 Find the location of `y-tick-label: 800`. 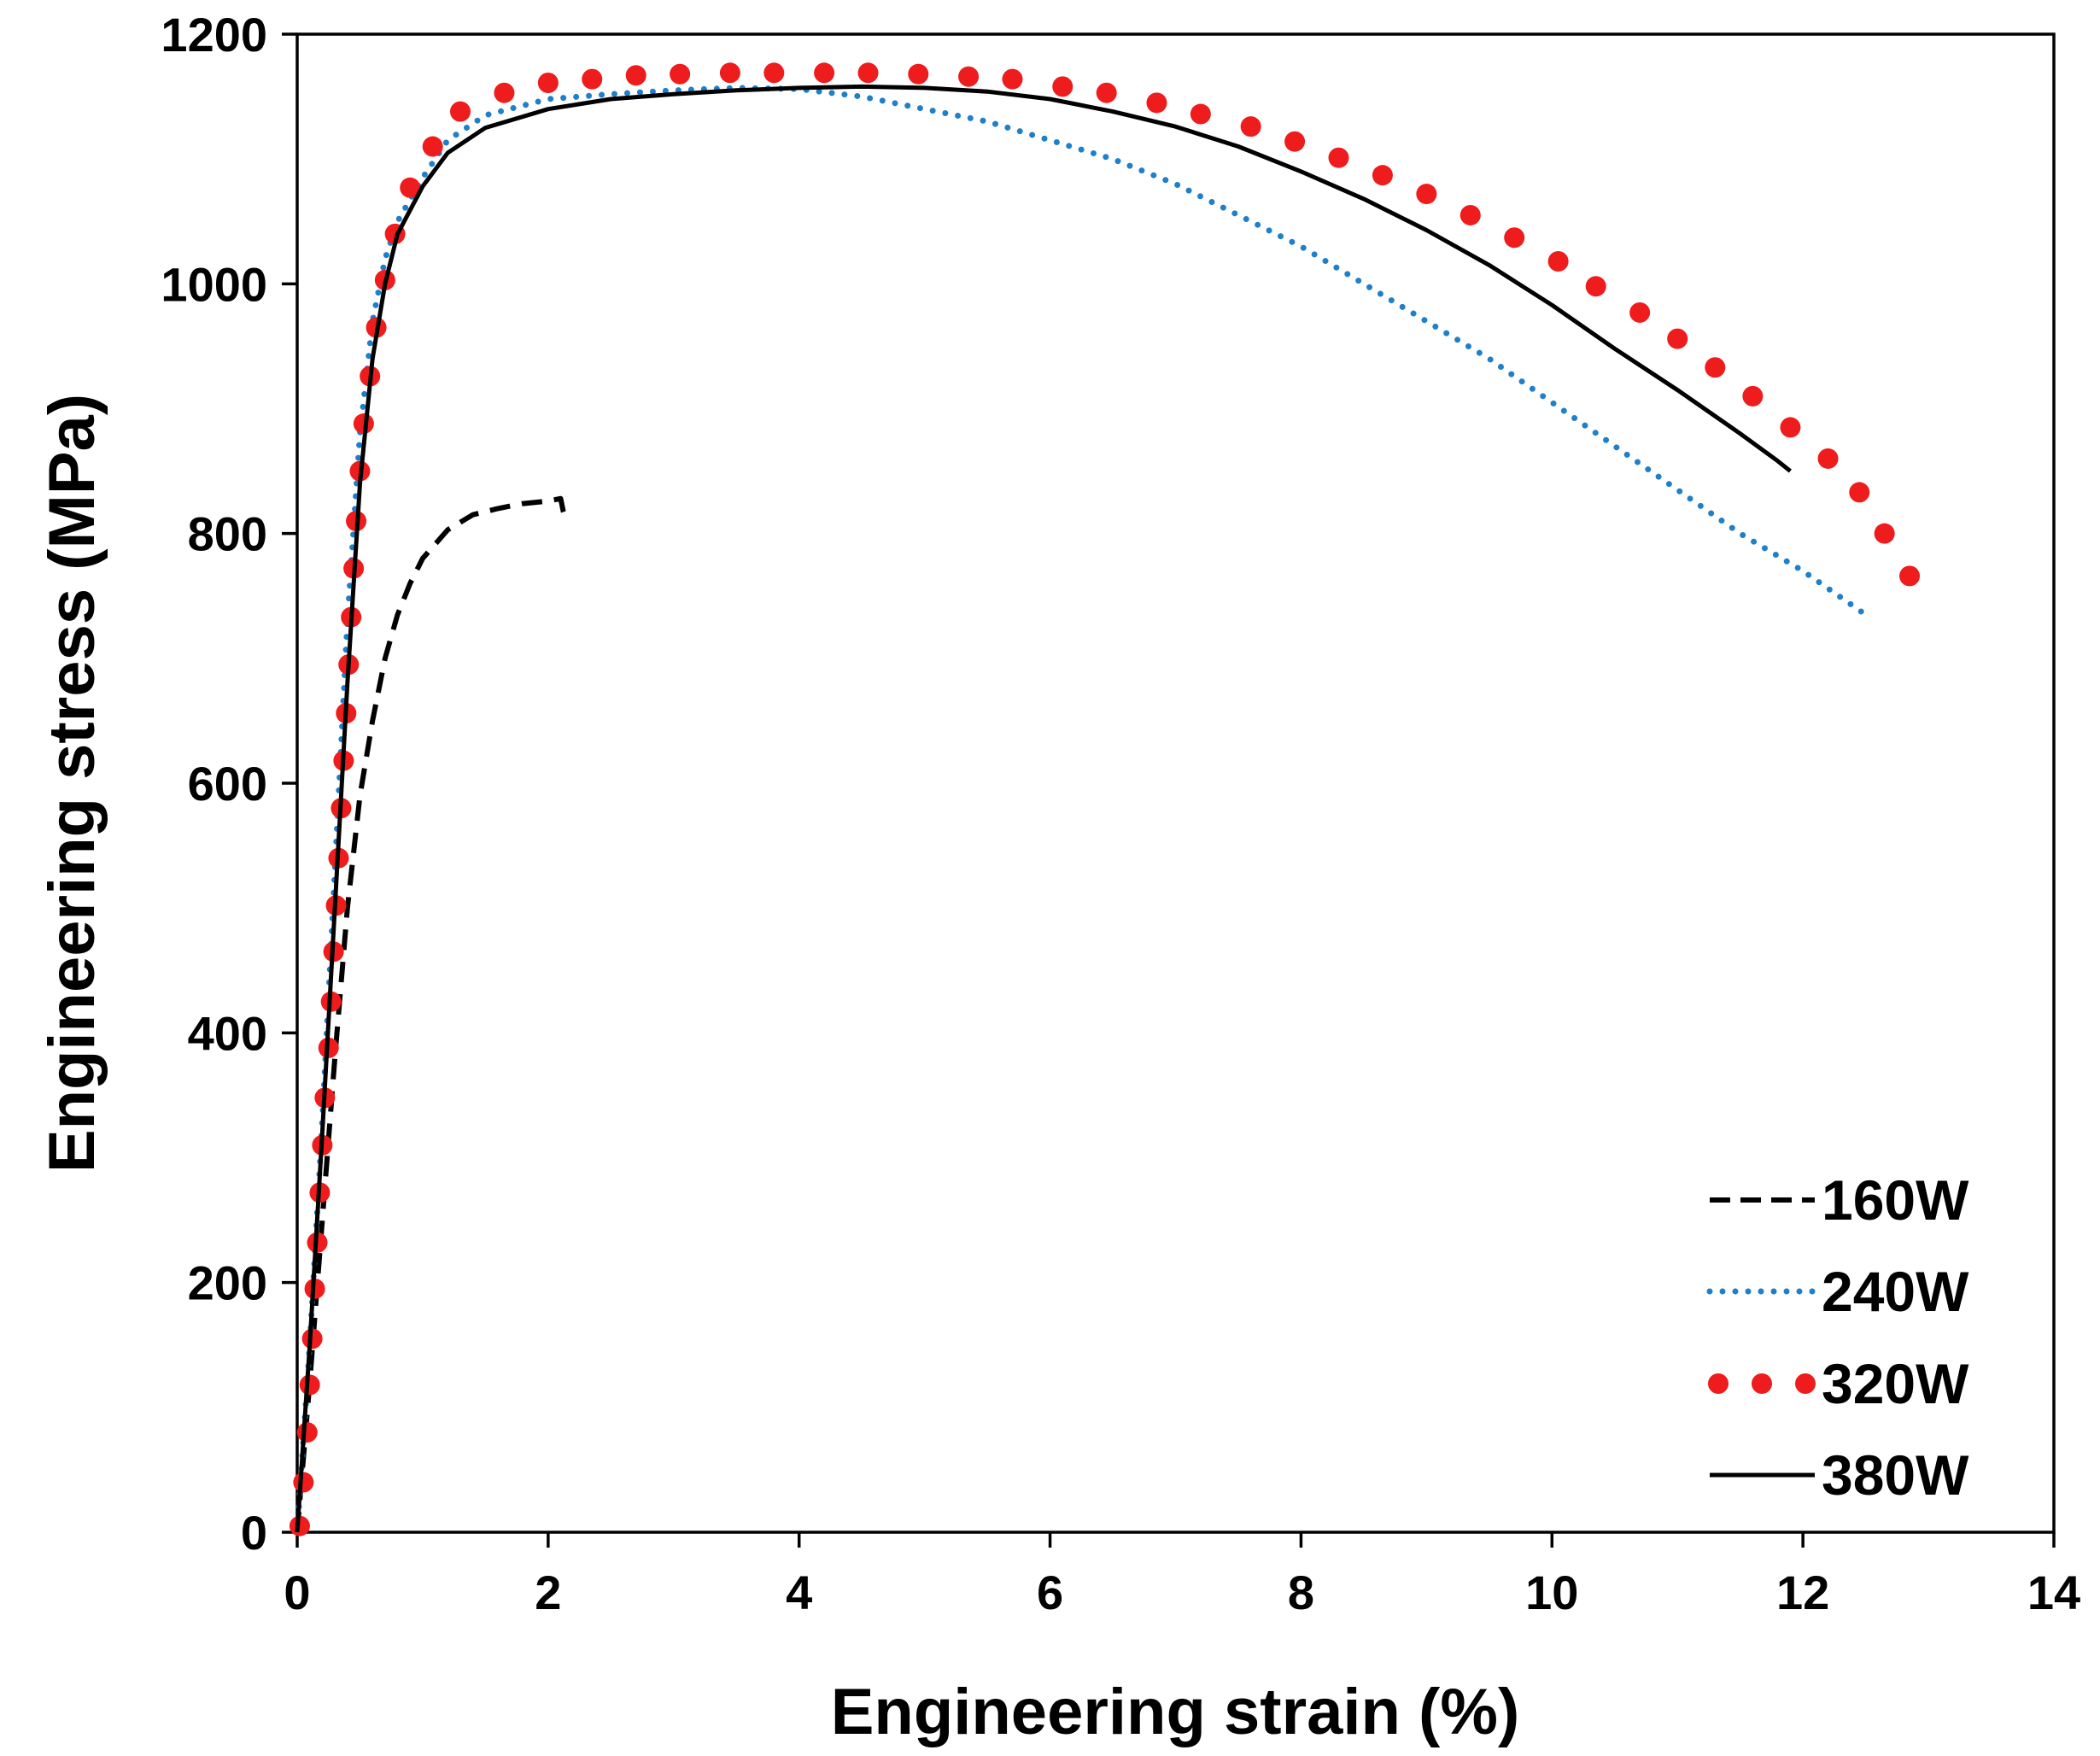

y-tick-label: 800 is located at coordinates (227, 534).